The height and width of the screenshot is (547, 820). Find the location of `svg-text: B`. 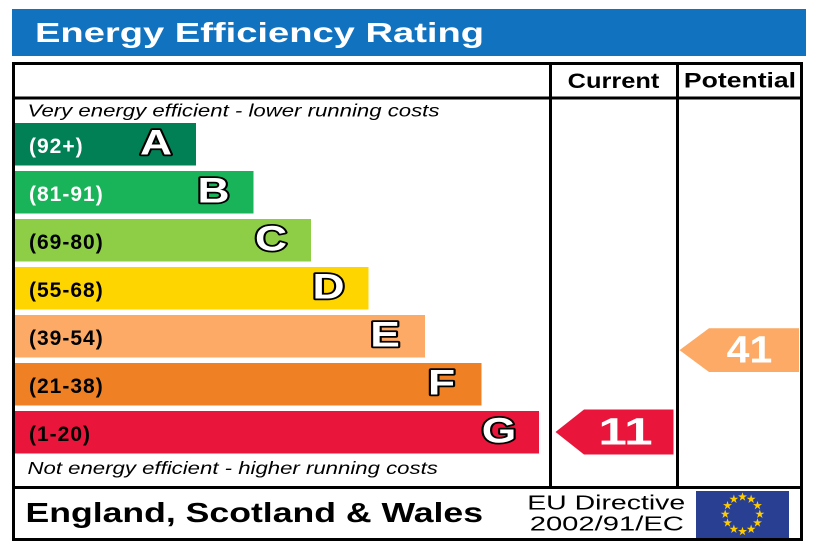

svg-text: B is located at coordinates (213, 191).